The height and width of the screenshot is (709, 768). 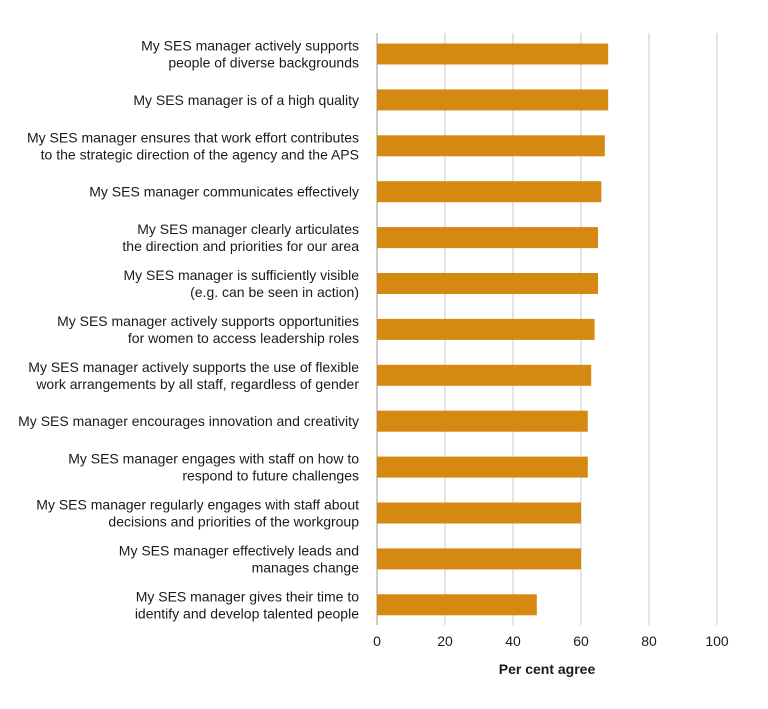 What do you see at coordinates (513, 641) in the screenshot?
I see `x-tick-label: 40` at bounding box center [513, 641].